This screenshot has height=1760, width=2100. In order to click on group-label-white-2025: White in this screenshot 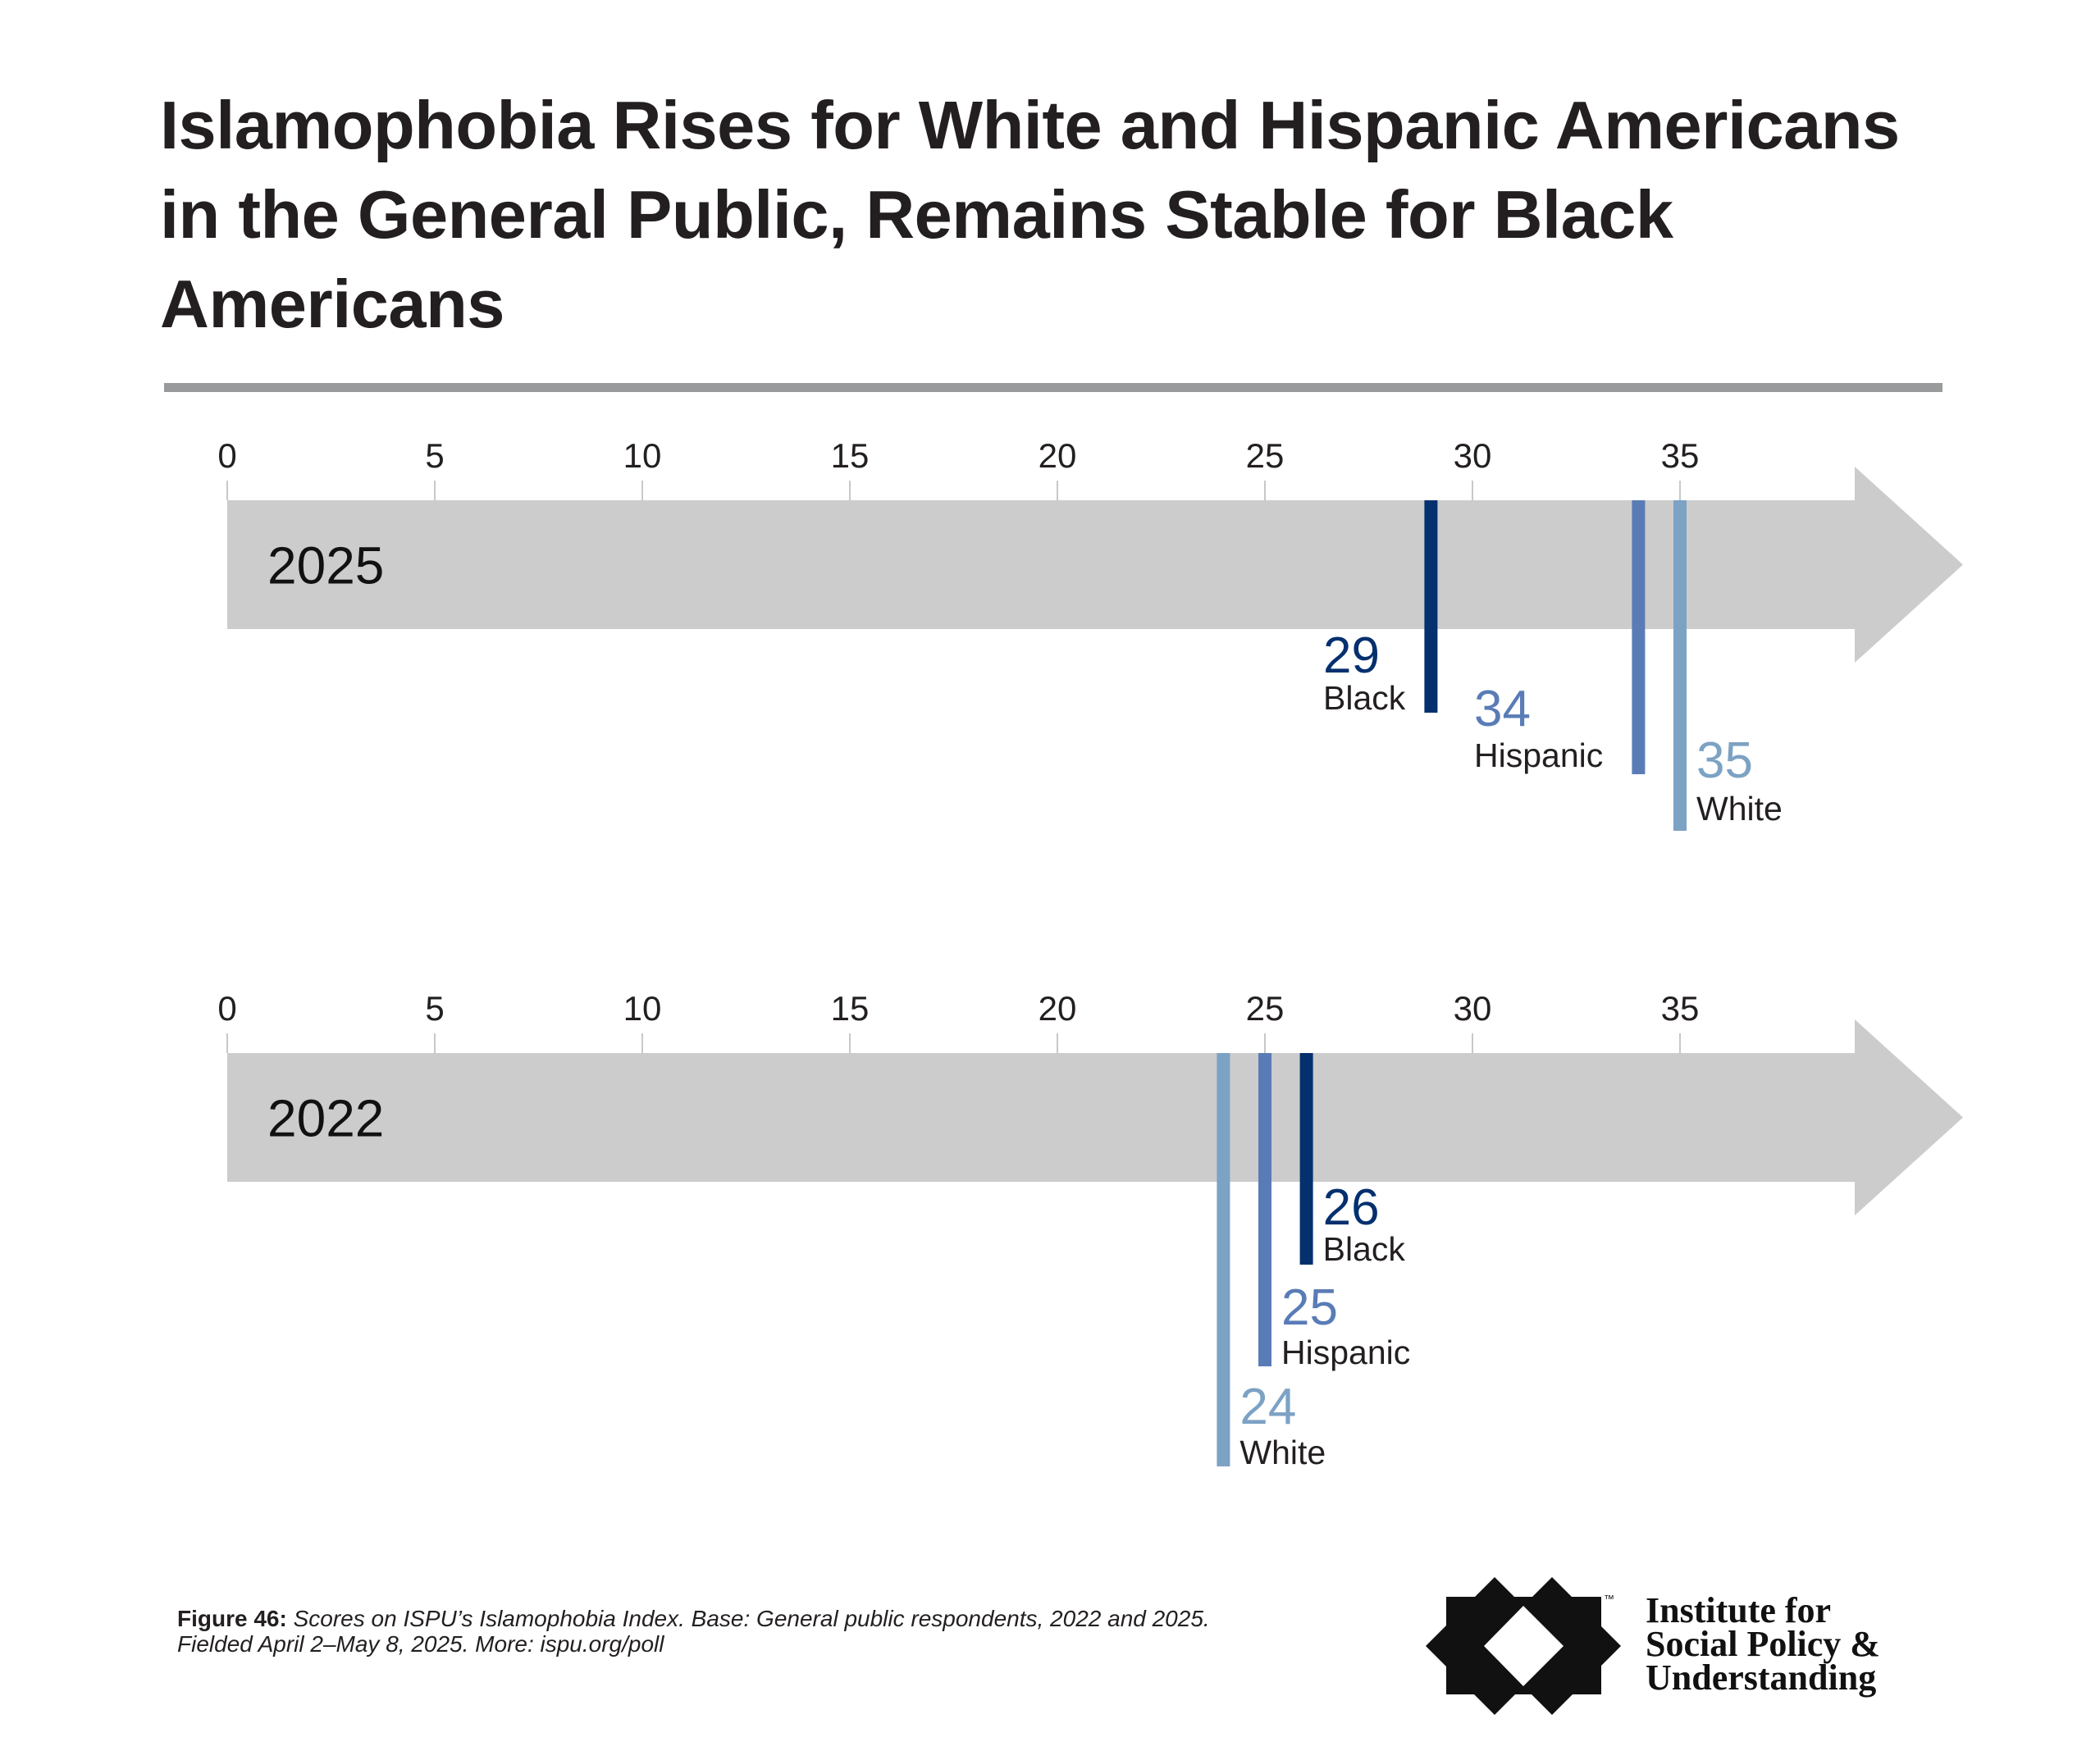, I will do `click(1739, 809)`.